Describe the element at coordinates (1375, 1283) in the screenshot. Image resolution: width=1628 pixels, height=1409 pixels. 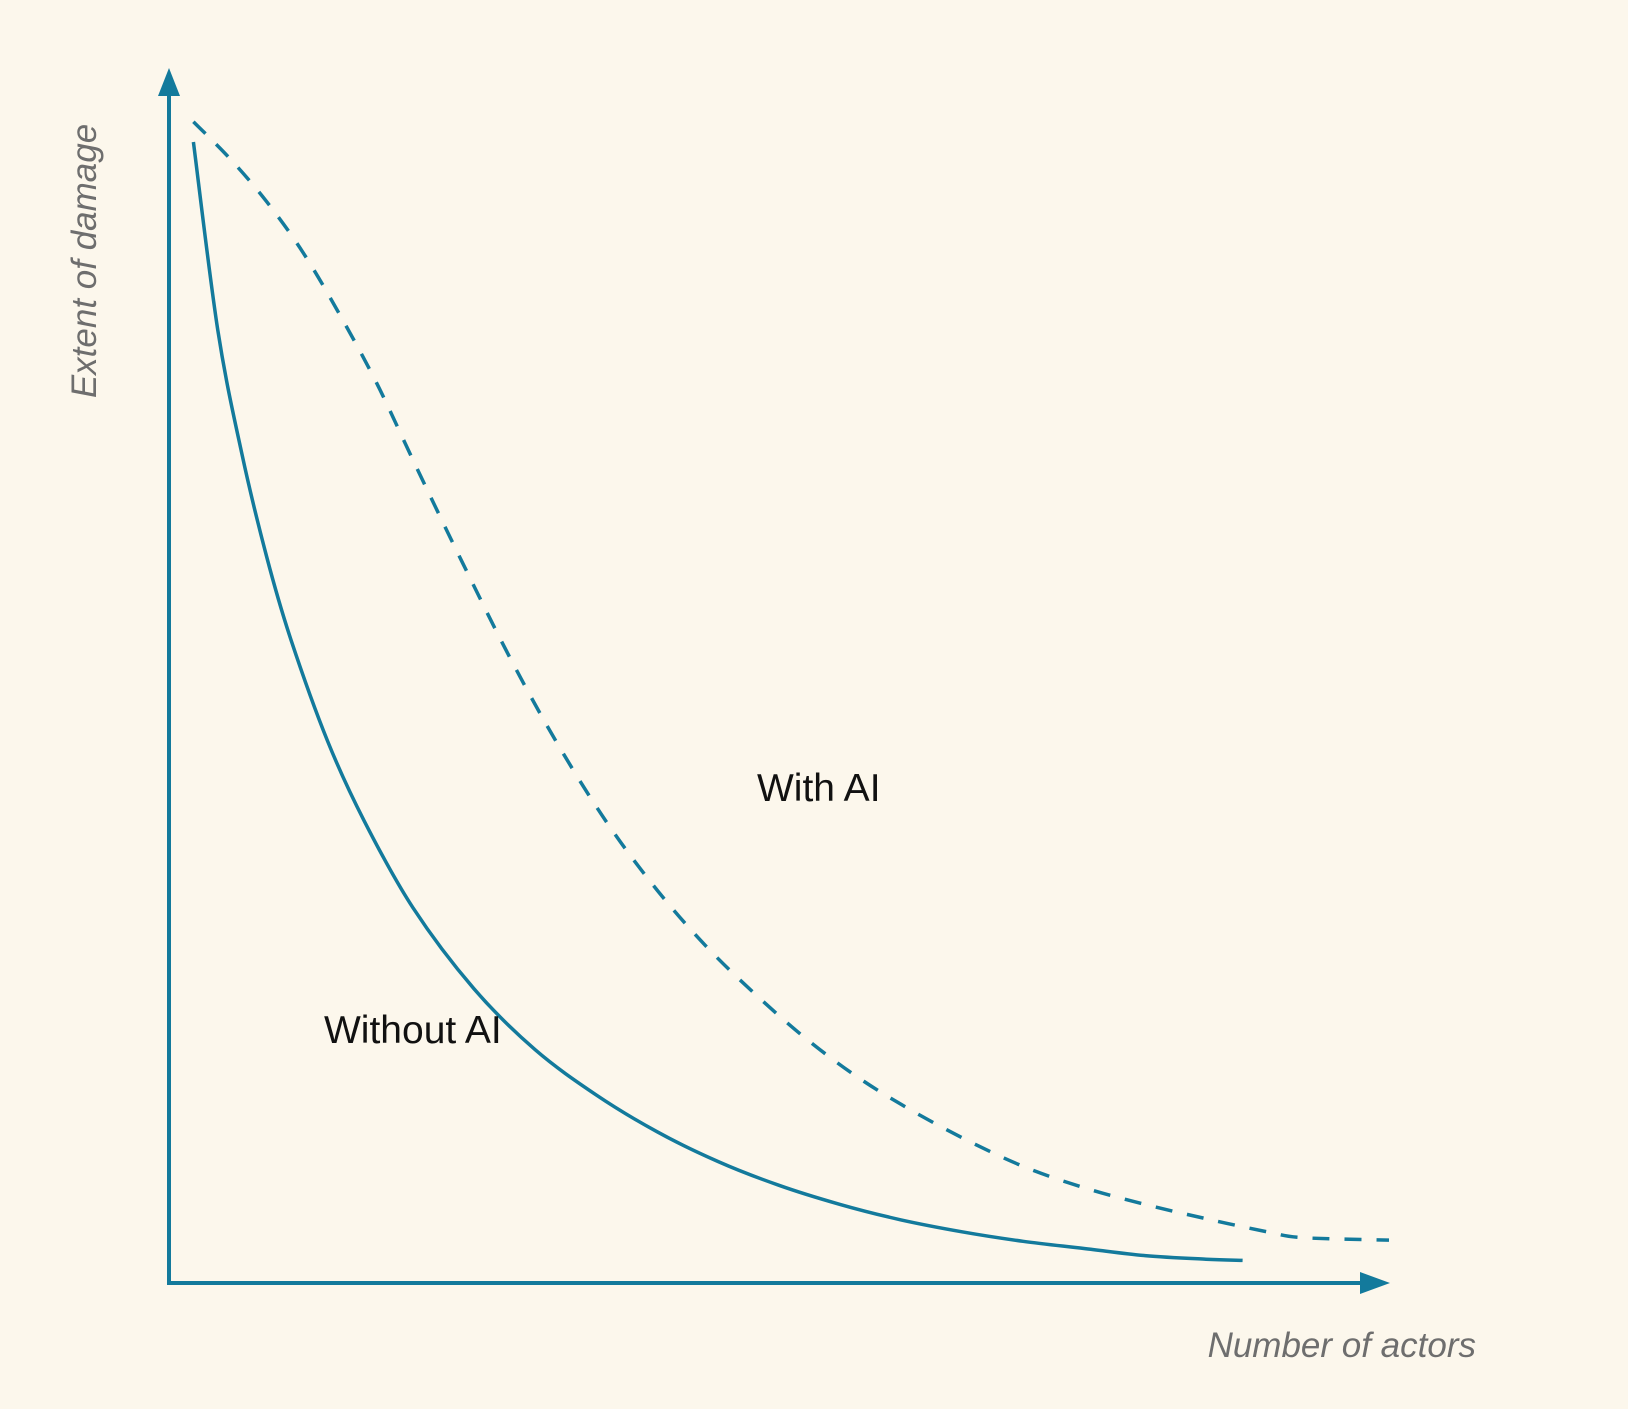
I see `x-axis-arrow` at that location.